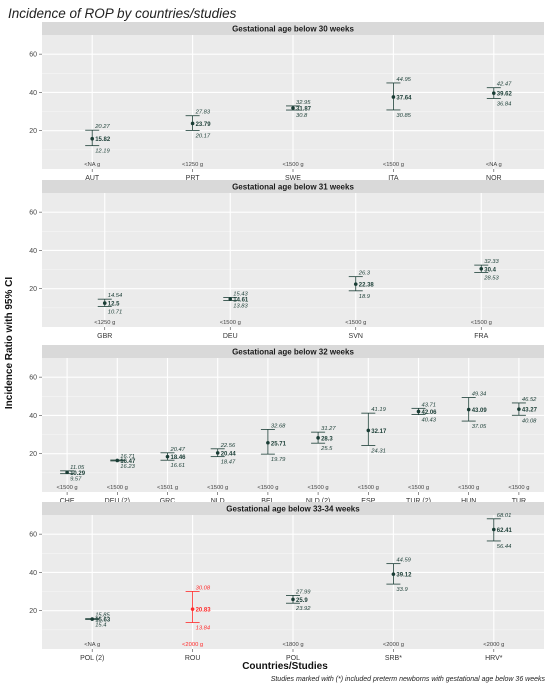  What do you see at coordinates (328, 429) in the screenshot?
I see `upper-ci-label: 31.27` at bounding box center [328, 429].